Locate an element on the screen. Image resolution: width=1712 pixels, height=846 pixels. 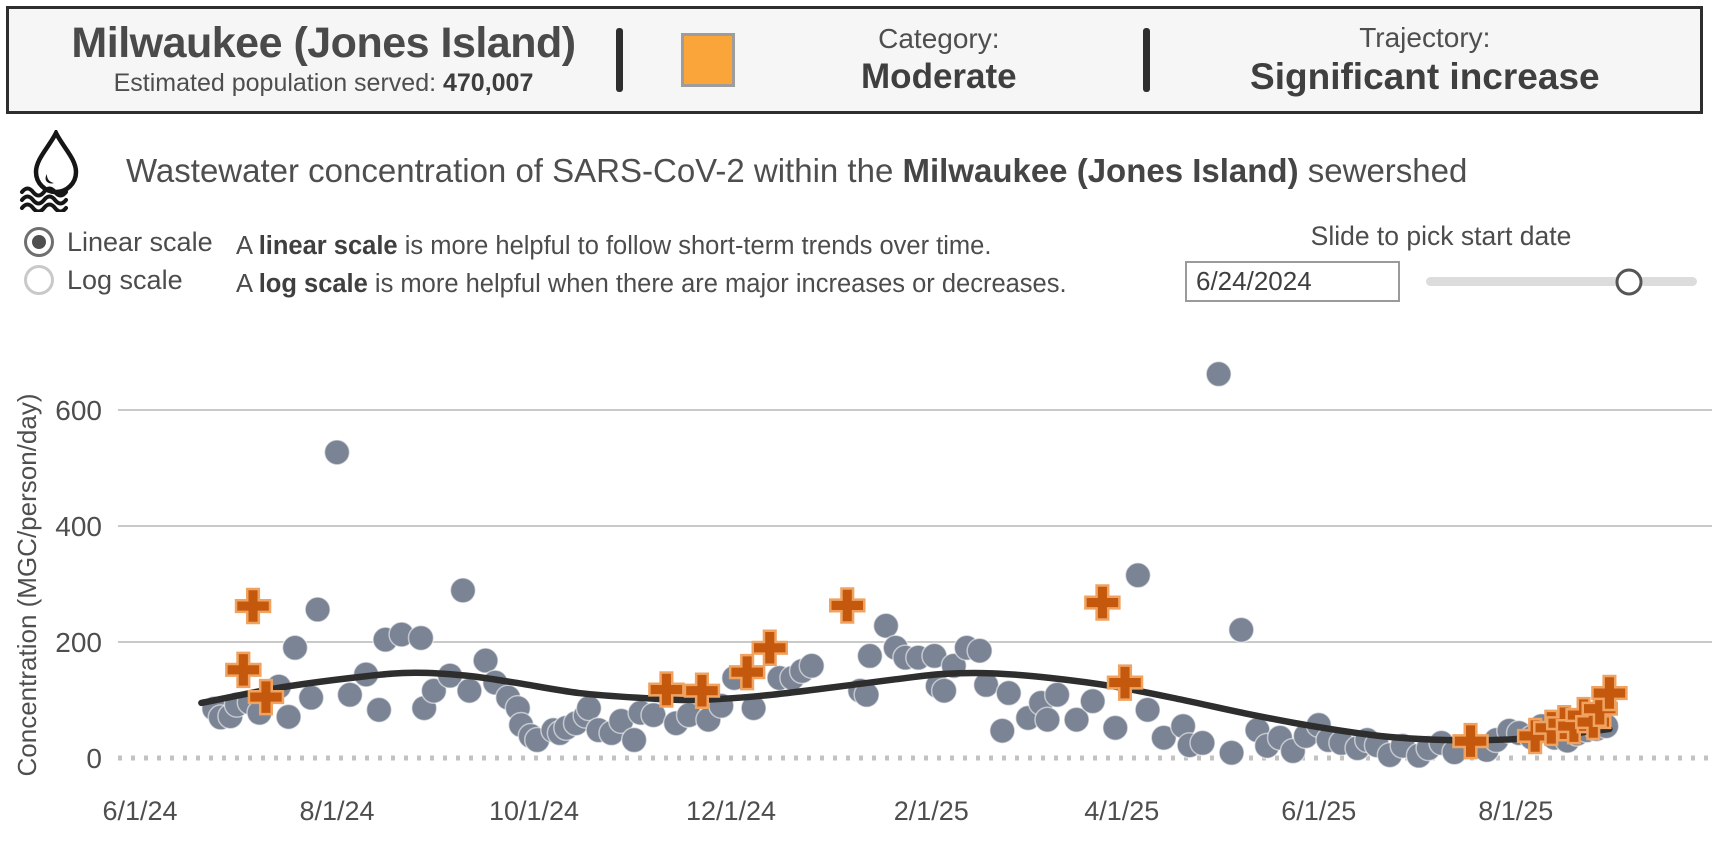
x-tick-label: 12/1/24 is located at coordinates (731, 811).